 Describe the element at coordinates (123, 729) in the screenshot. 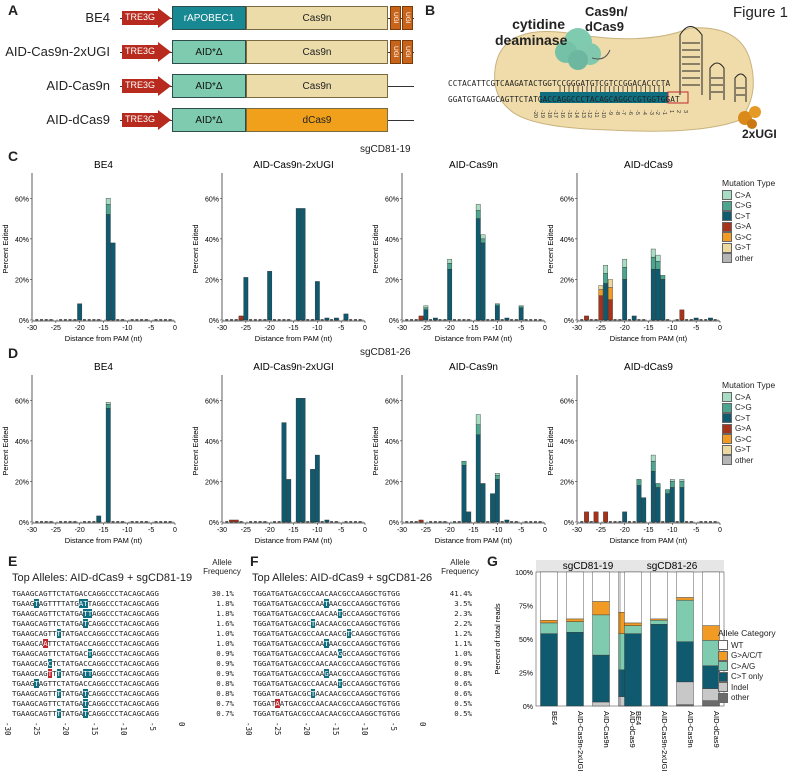

I see `sequence-axis-label: -10` at that location.